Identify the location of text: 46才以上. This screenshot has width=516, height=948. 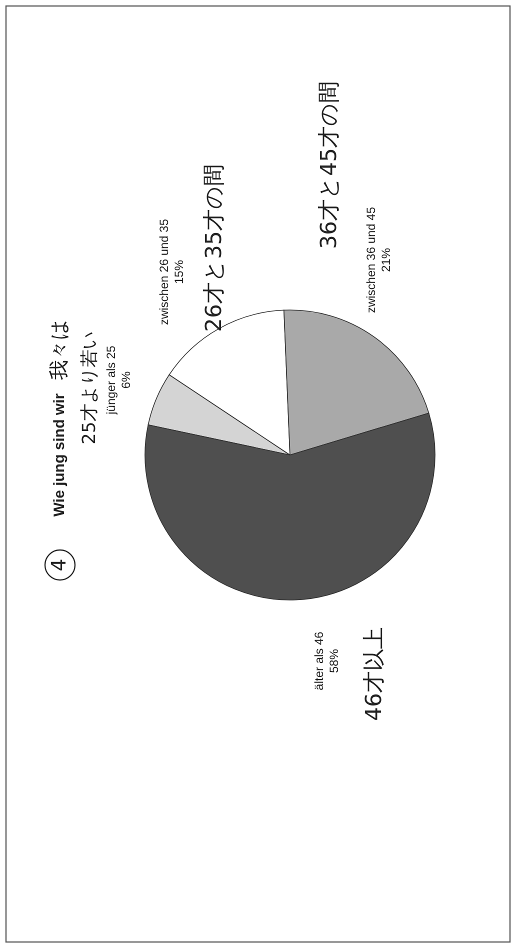
(375, 674).